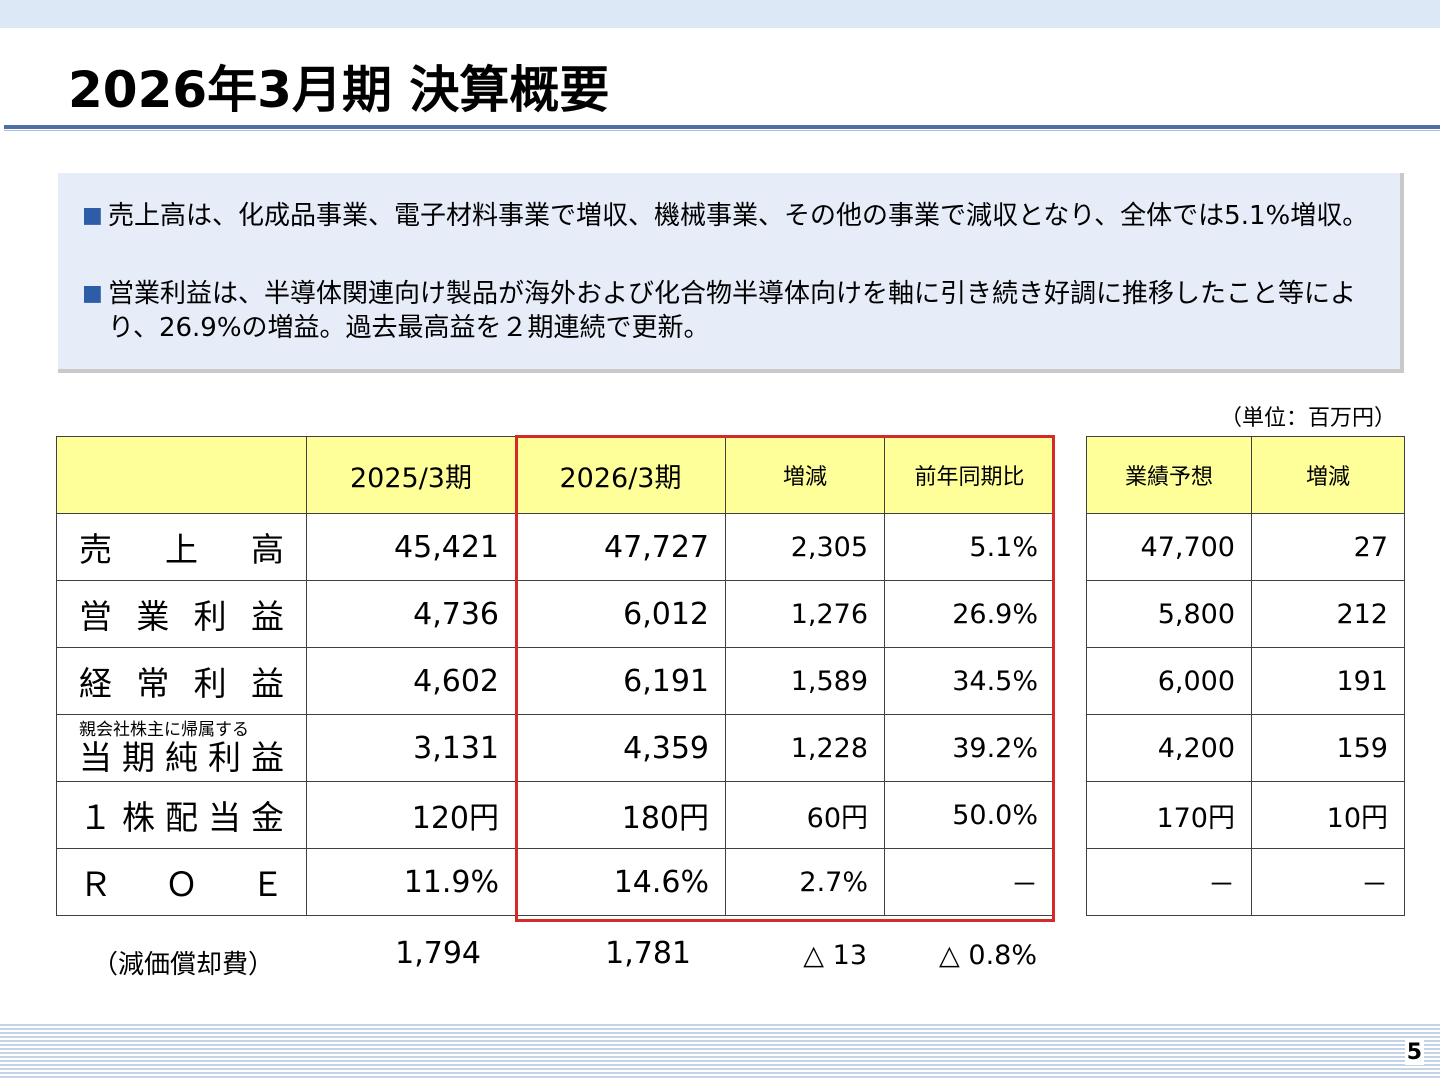 This screenshot has width=1440, height=1080. What do you see at coordinates (1169, 475) in the screenshot?
I see `header-forecast: 業績予想` at bounding box center [1169, 475].